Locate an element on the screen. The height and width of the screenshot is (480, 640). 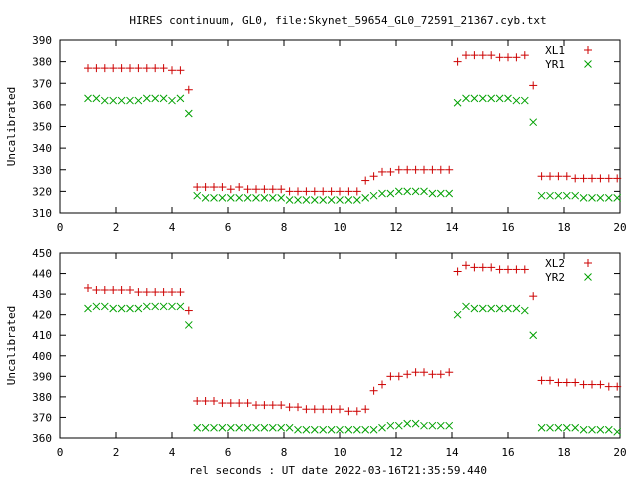
y-tick-label: 360 is located at coordinates (42, 438).